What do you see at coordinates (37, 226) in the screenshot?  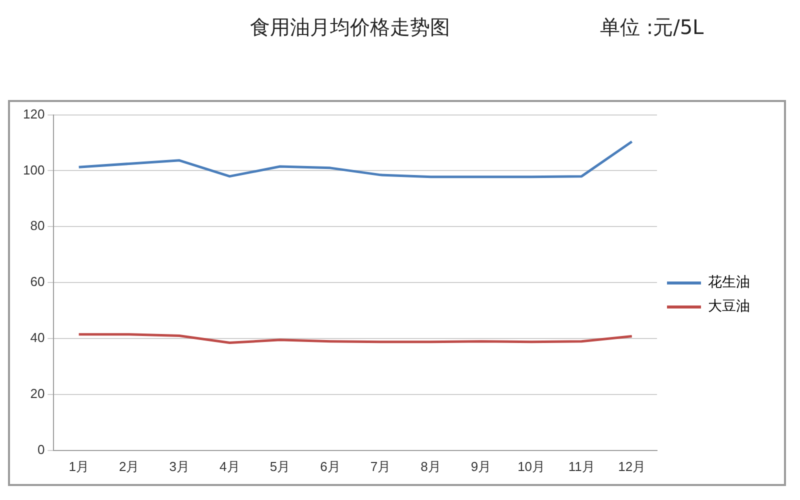 I see `y-tick-label: 80` at bounding box center [37, 226].